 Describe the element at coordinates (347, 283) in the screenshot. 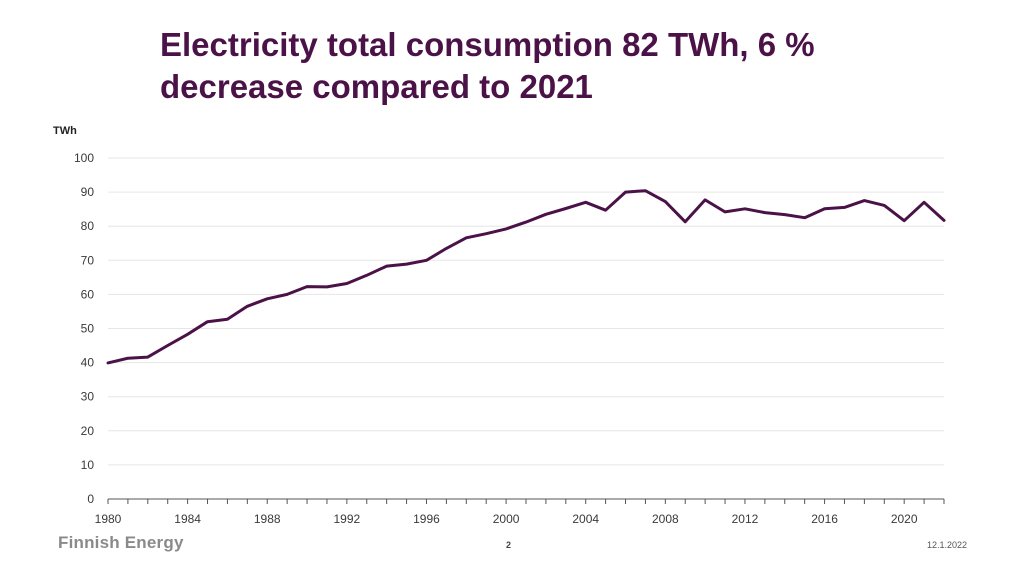

I see `data-point-1992` at that location.